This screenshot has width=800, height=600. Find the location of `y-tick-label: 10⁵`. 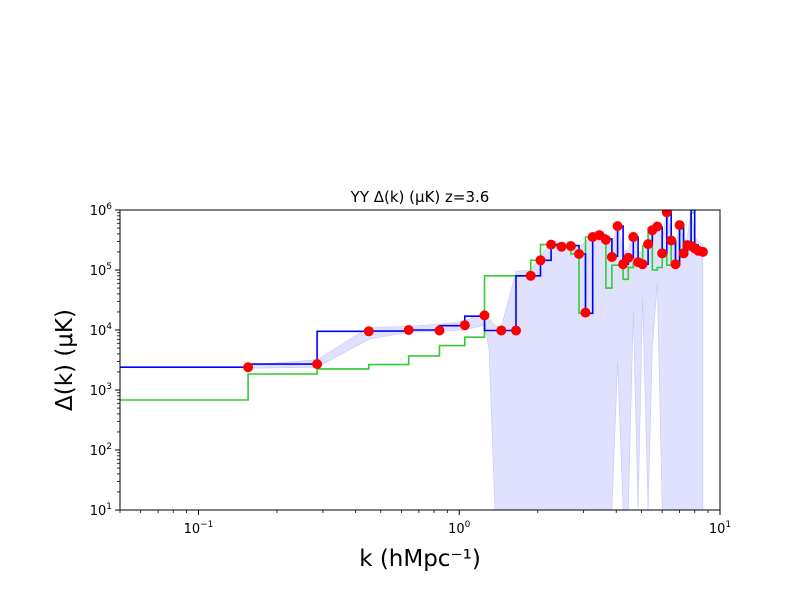

y-tick-label: 10⁵ is located at coordinates (101, 270).